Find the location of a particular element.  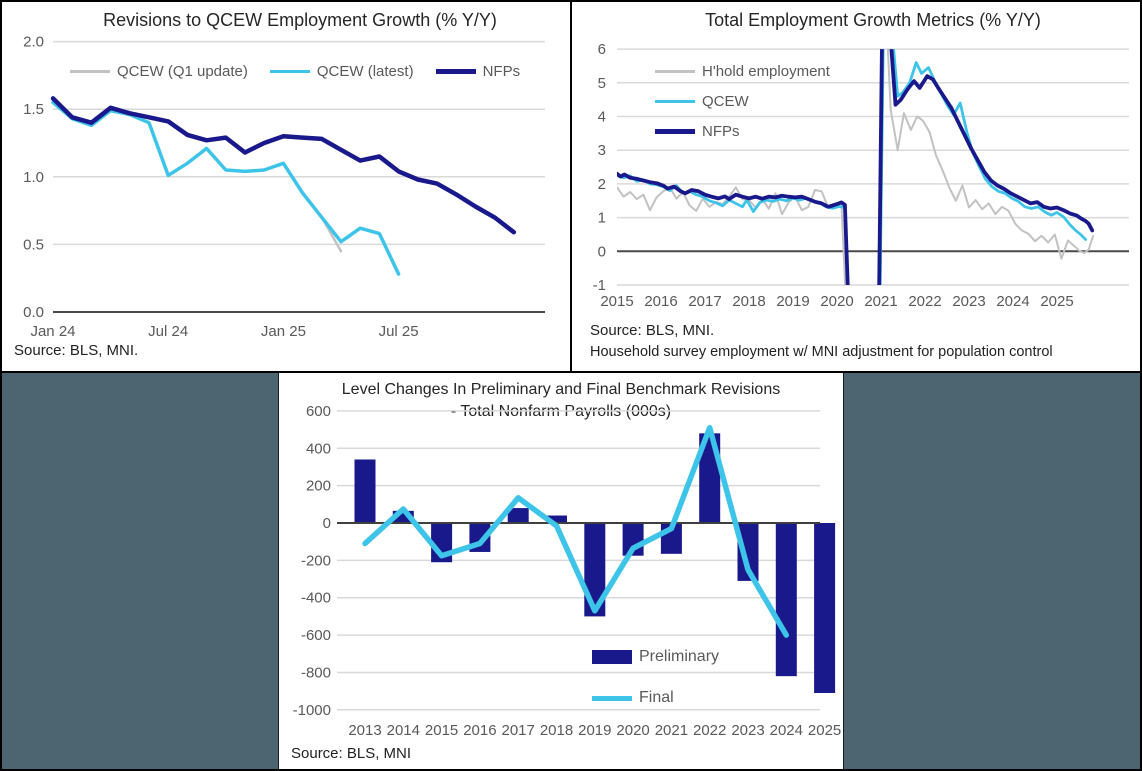

series-line-gray is located at coordinates (856, 167).